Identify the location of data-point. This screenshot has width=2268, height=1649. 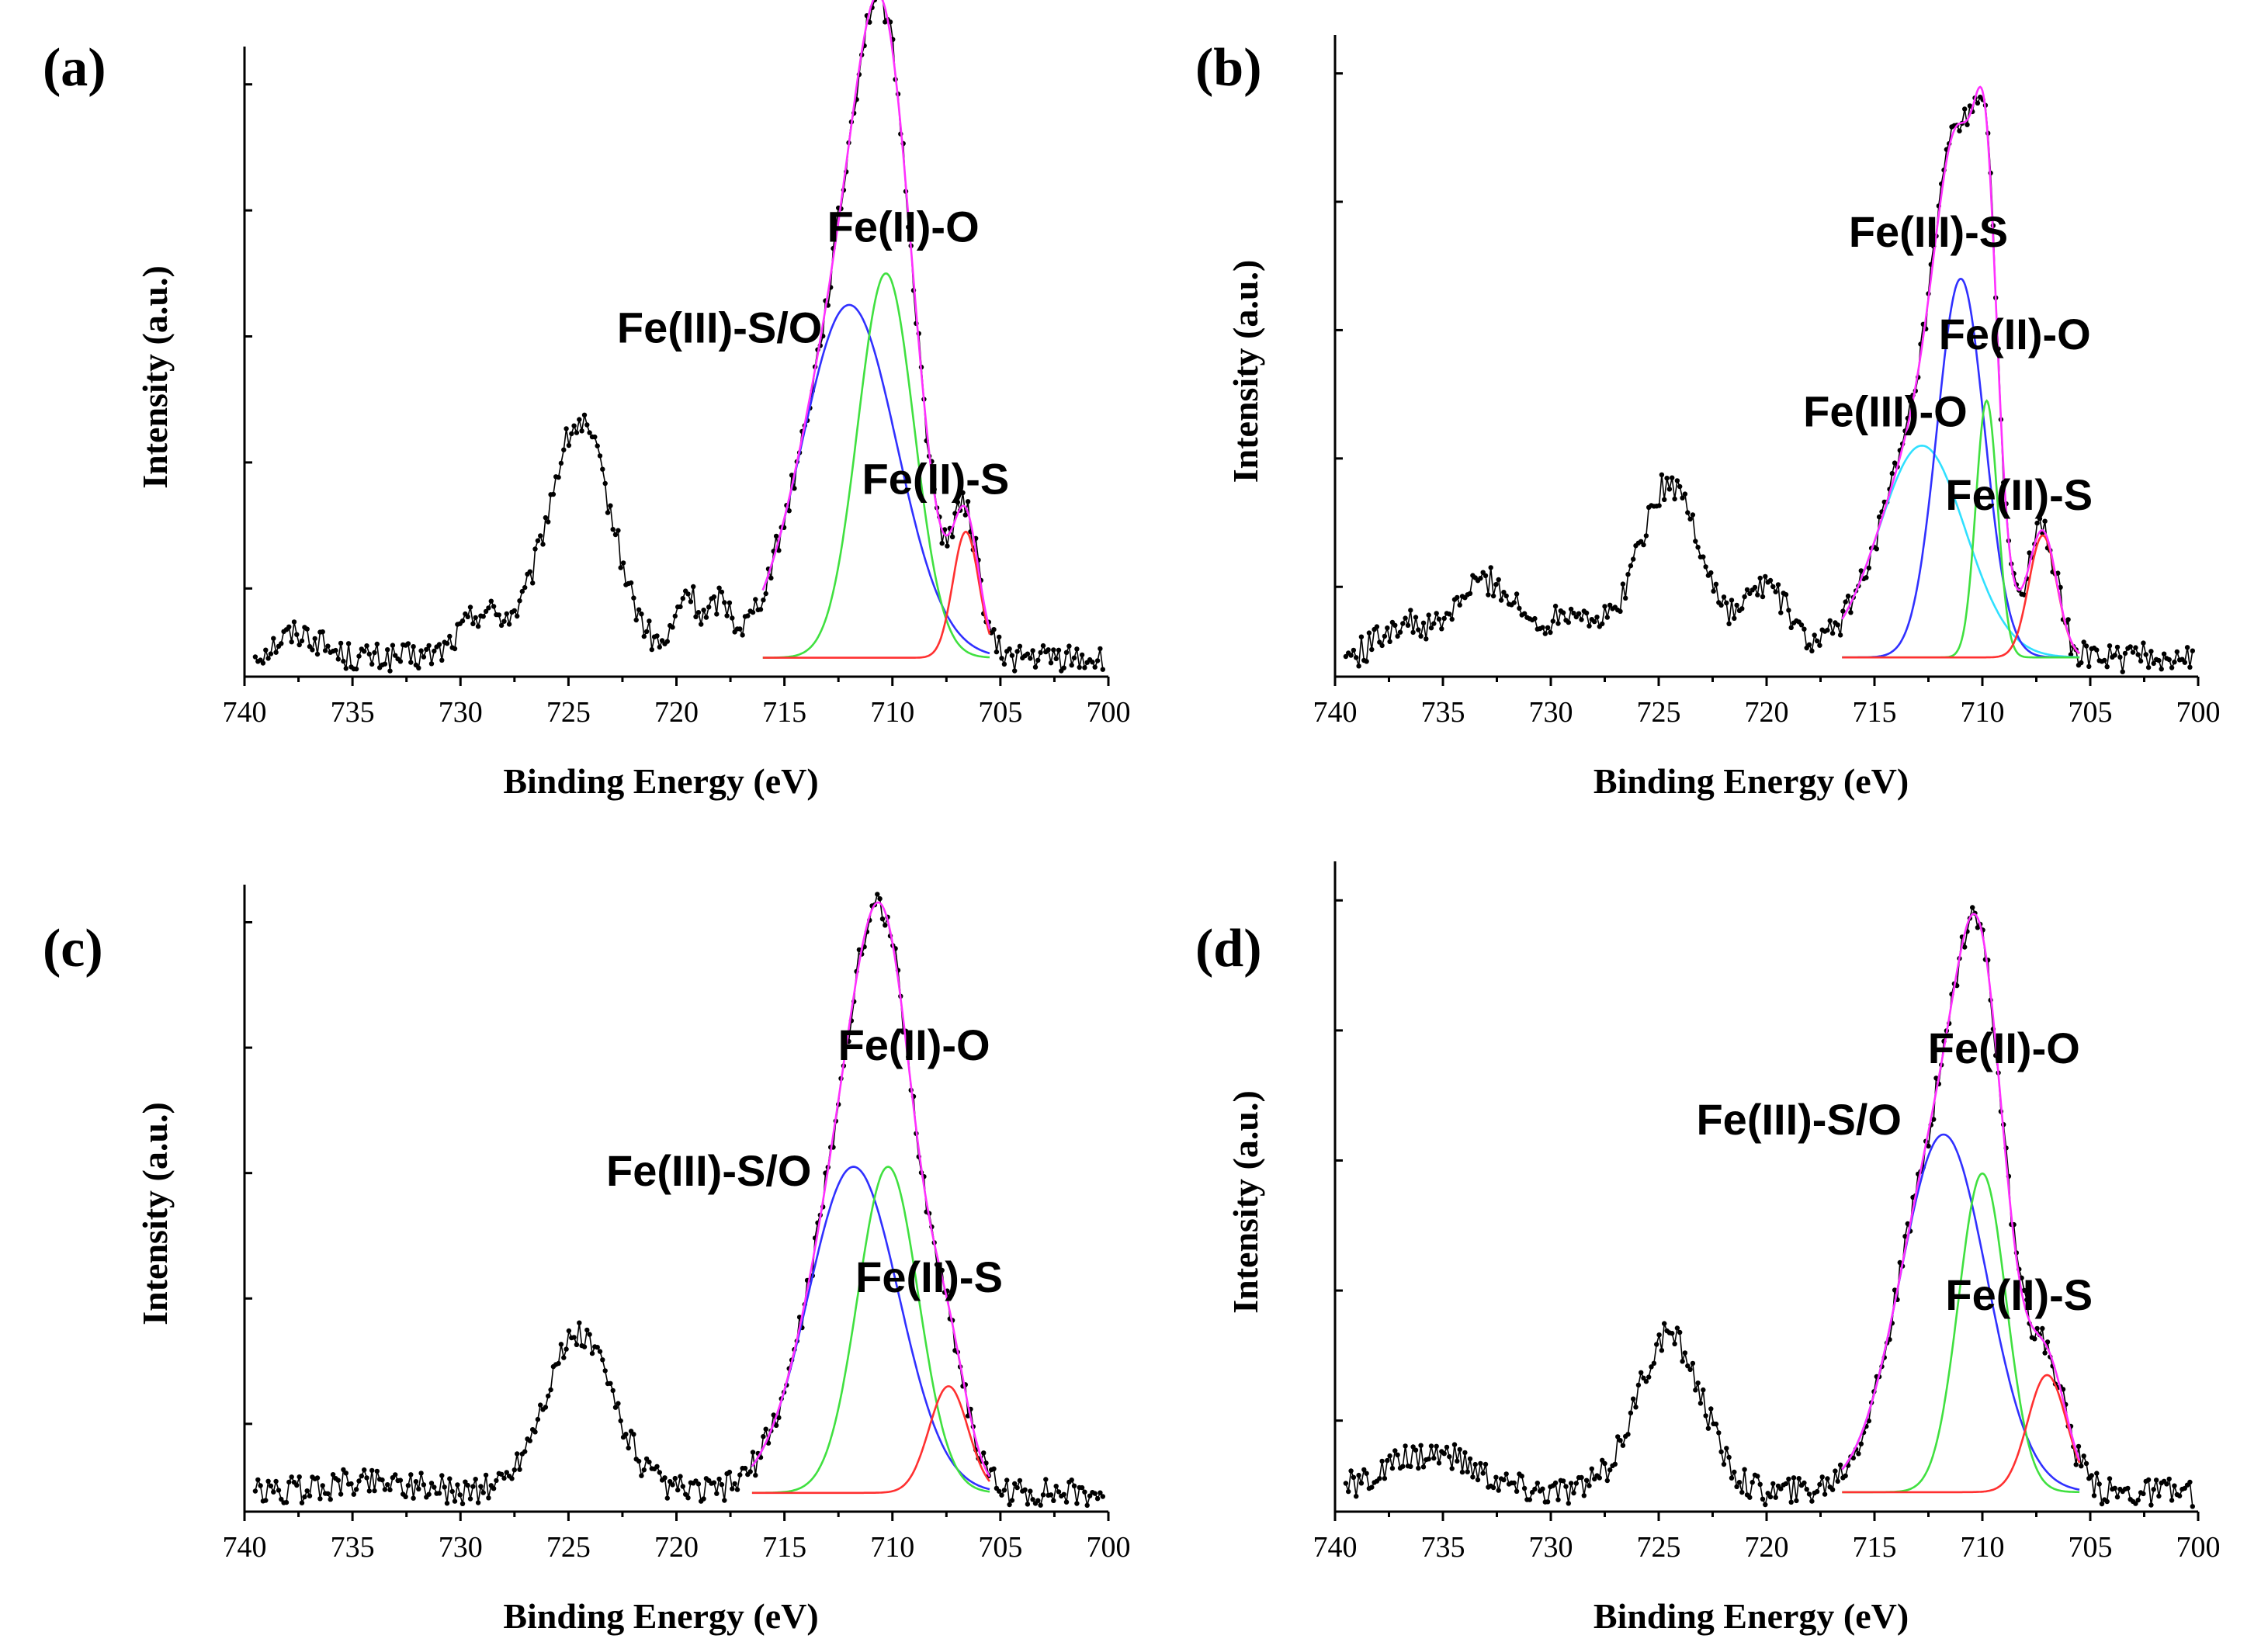
(255, 1491).